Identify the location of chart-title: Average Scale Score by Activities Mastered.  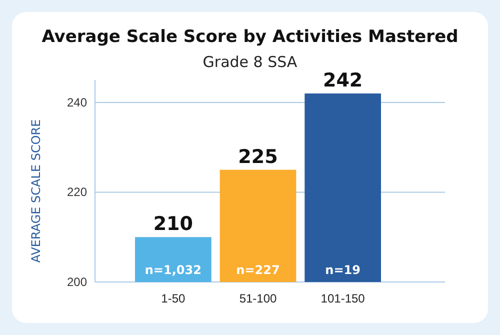
(250, 37).